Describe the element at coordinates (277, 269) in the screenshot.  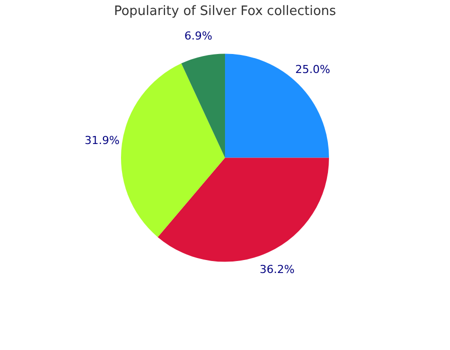
I see `data-label: 36.2%` at that location.